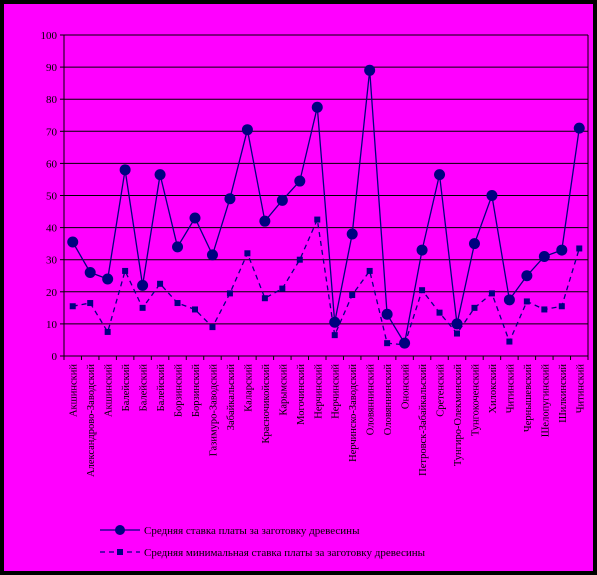  I want to click on y-axis-ticks: 0 10 20 30 40 50 60 70 80 90 100, so click(52, 196).